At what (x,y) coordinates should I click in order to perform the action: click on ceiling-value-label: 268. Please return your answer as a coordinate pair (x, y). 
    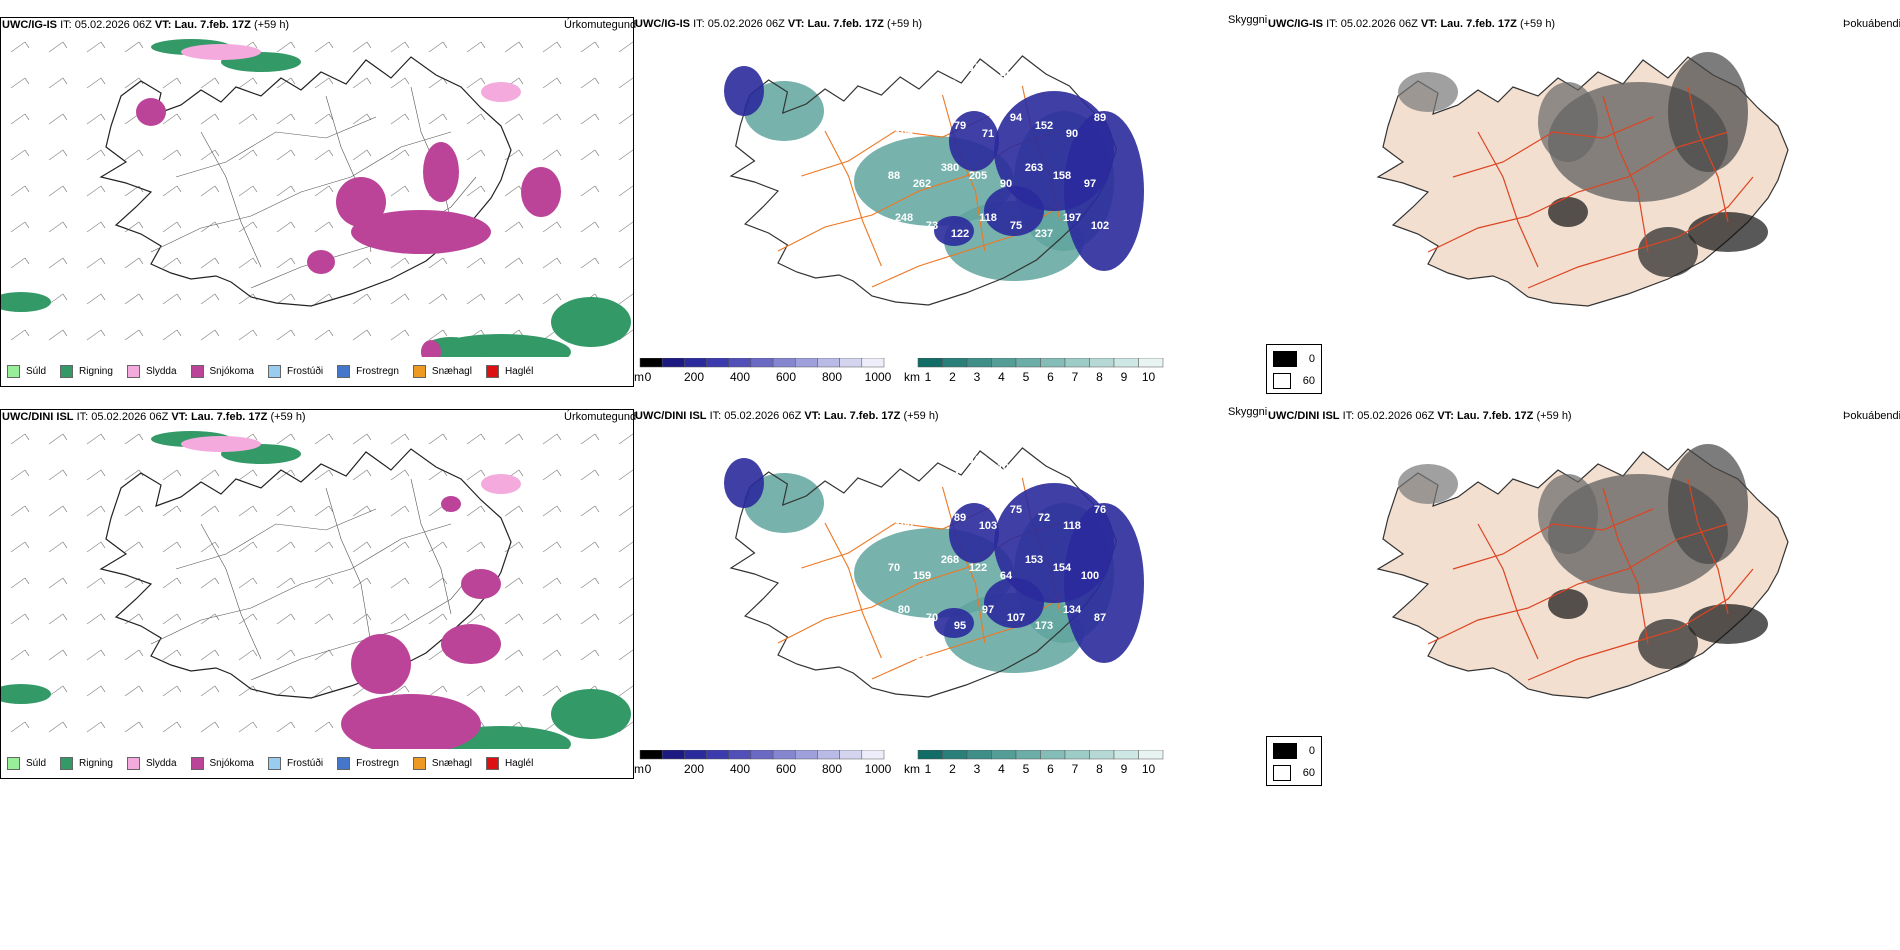
    Looking at the image, I should click on (950, 560).